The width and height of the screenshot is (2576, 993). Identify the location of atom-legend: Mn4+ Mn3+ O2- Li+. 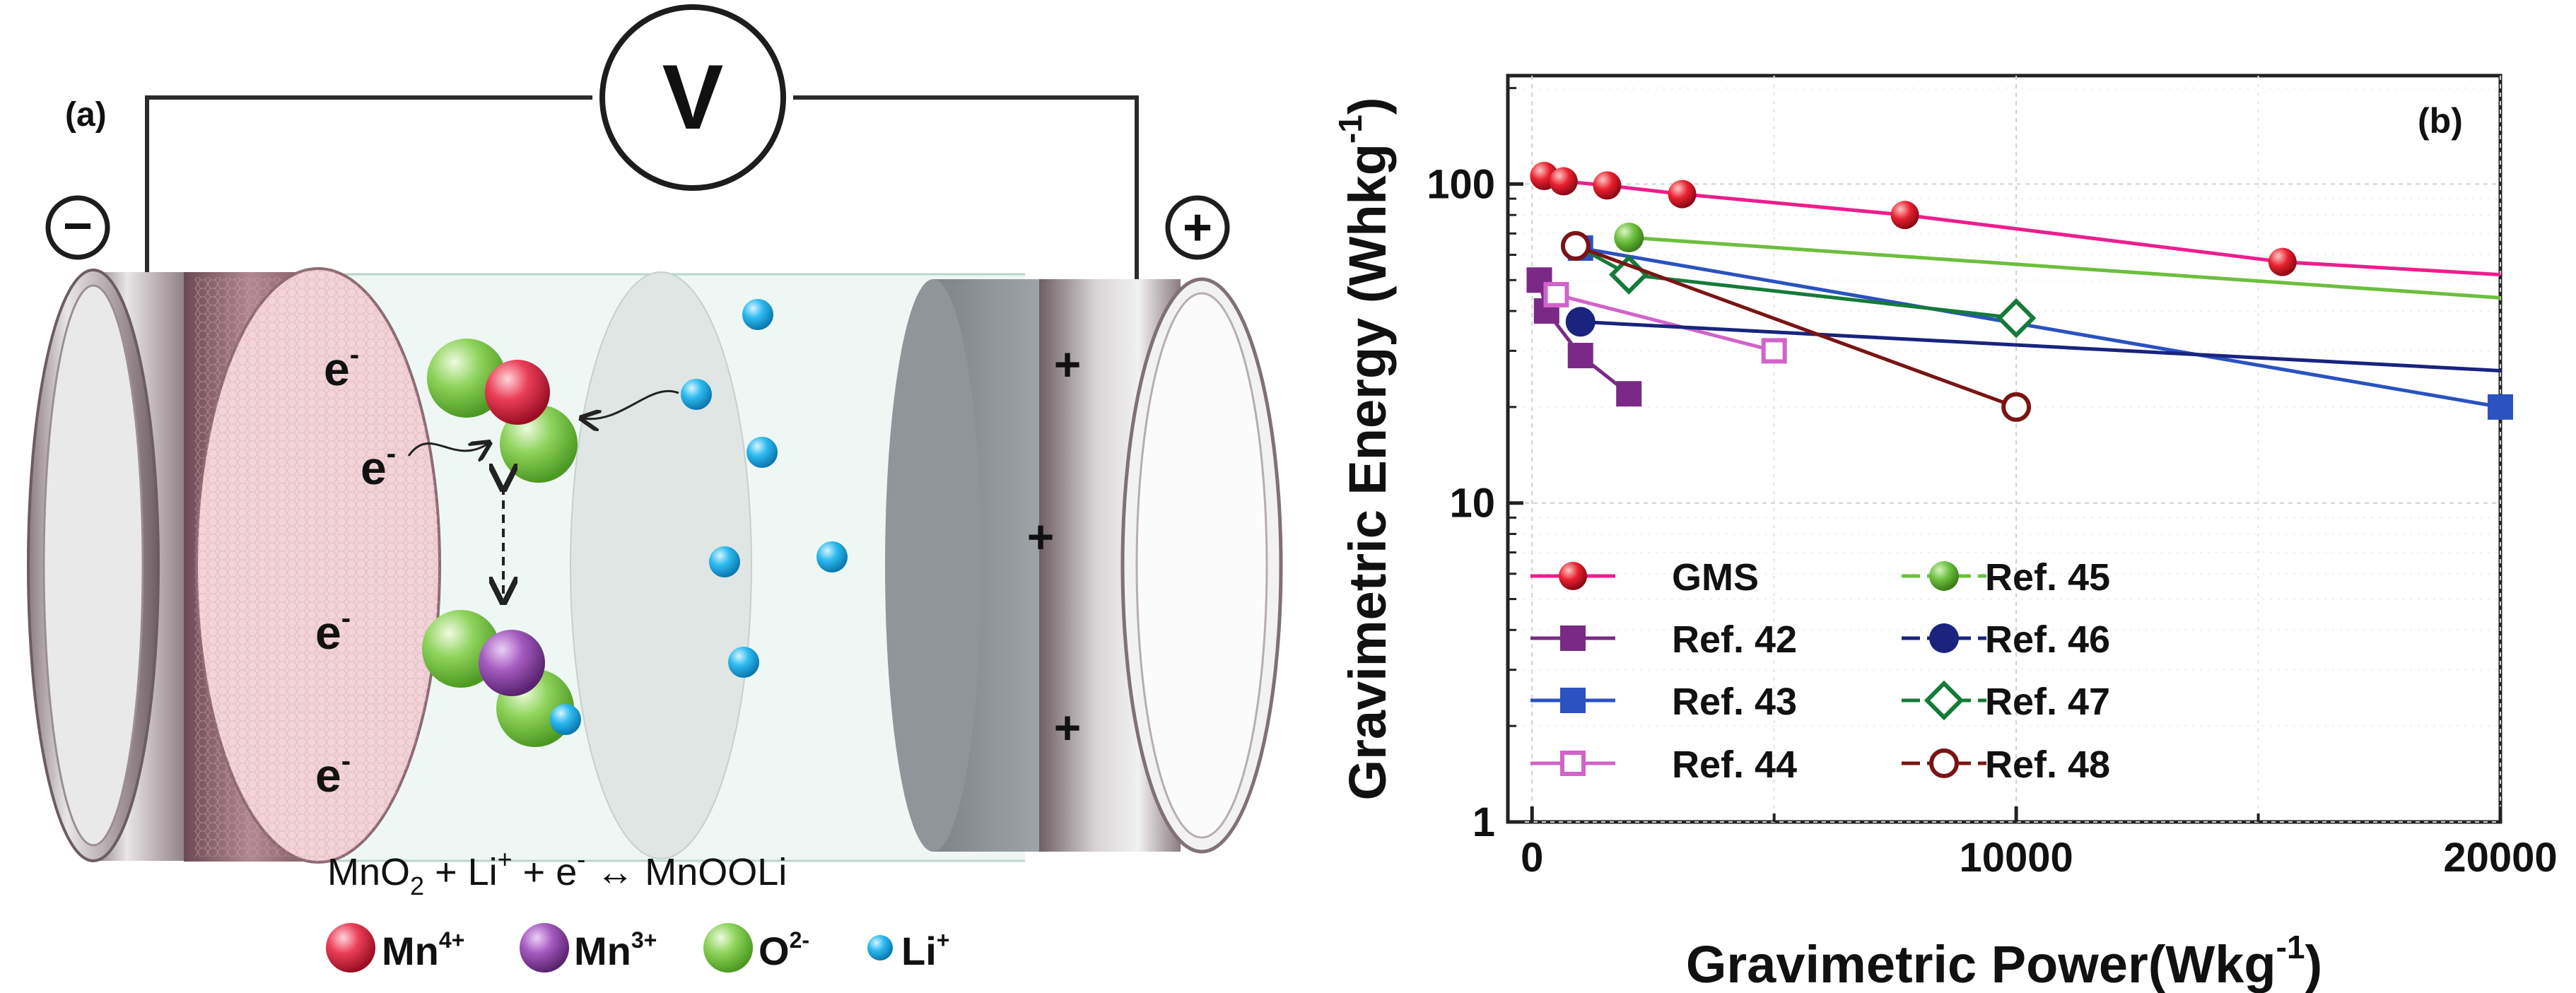
(638, 948).